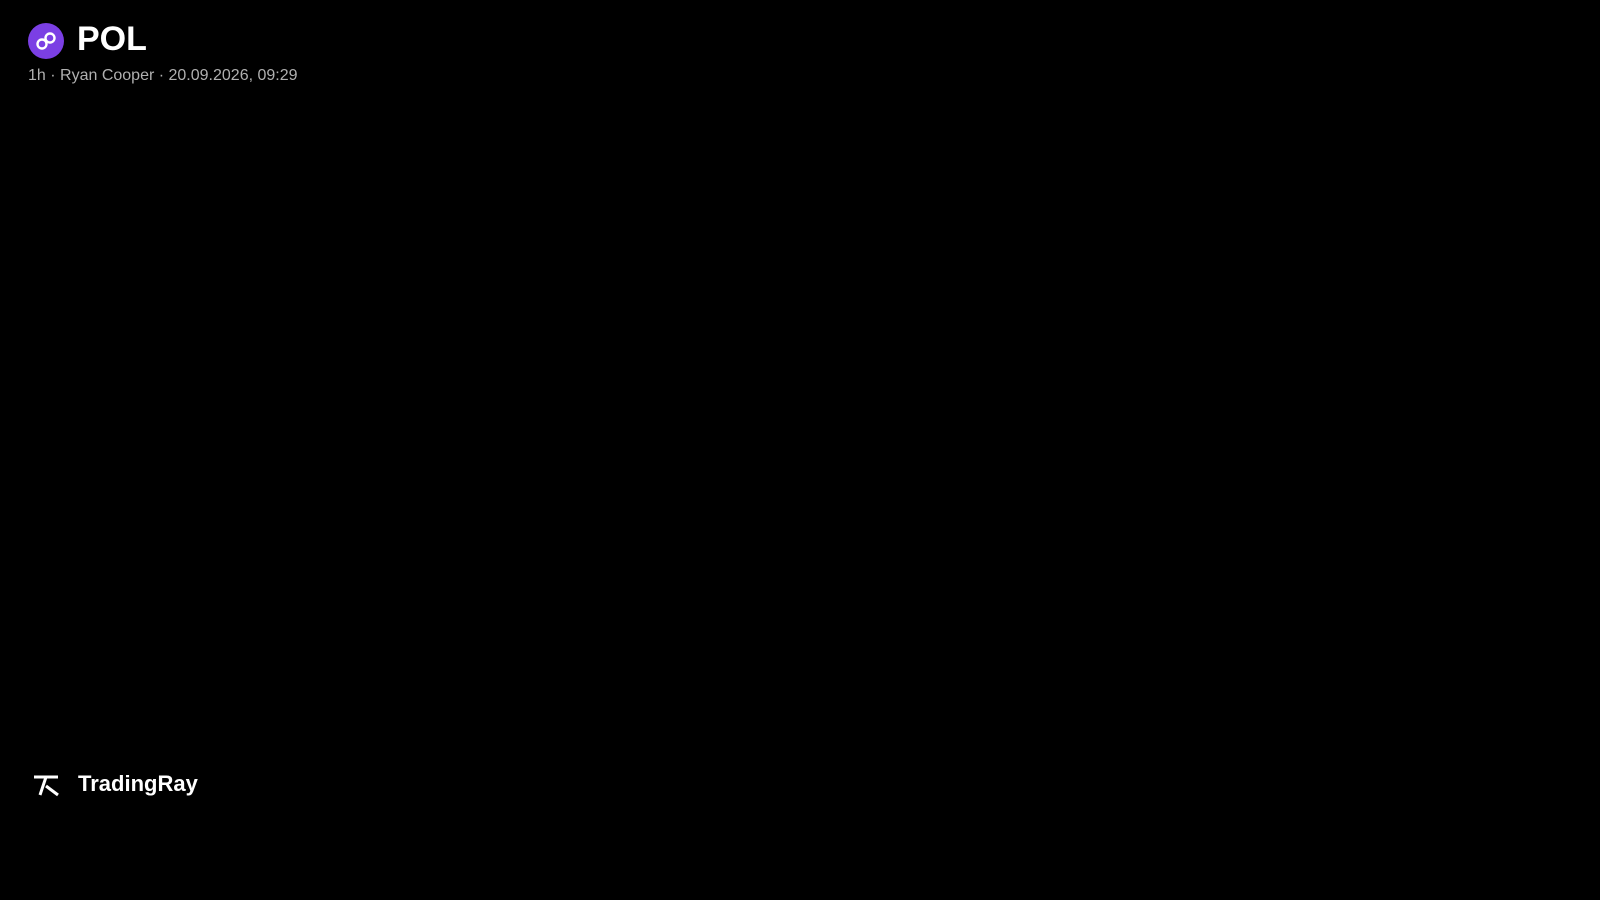 The width and height of the screenshot is (1600, 900). What do you see at coordinates (163, 75) in the screenshot?
I see `chart-subtitle: 1h · Ryan Cooper · 20.09.2026, 09:29` at bounding box center [163, 75].